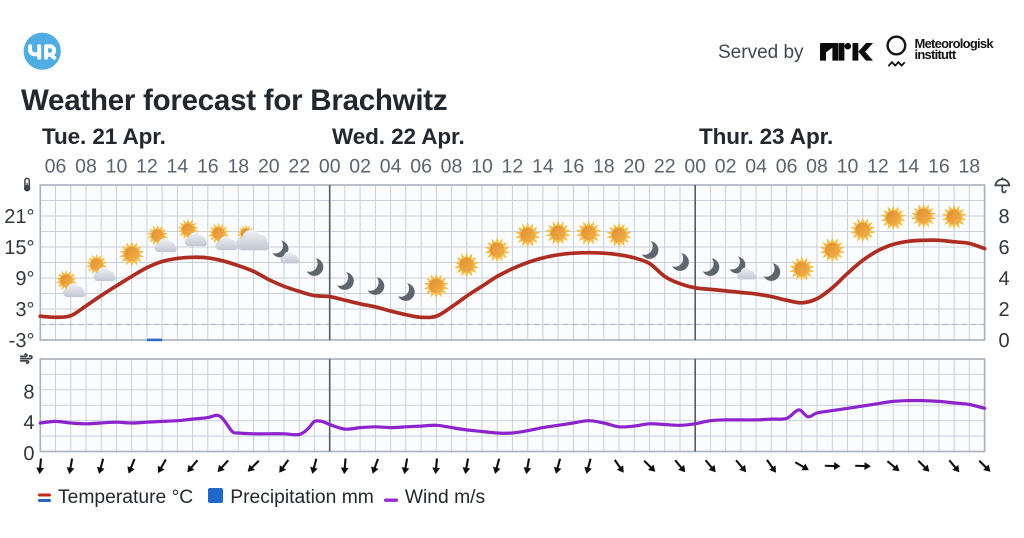  Describe the element at coordinates (22, 341) in the screenshot. I see `svg-text: -3°` at that location.